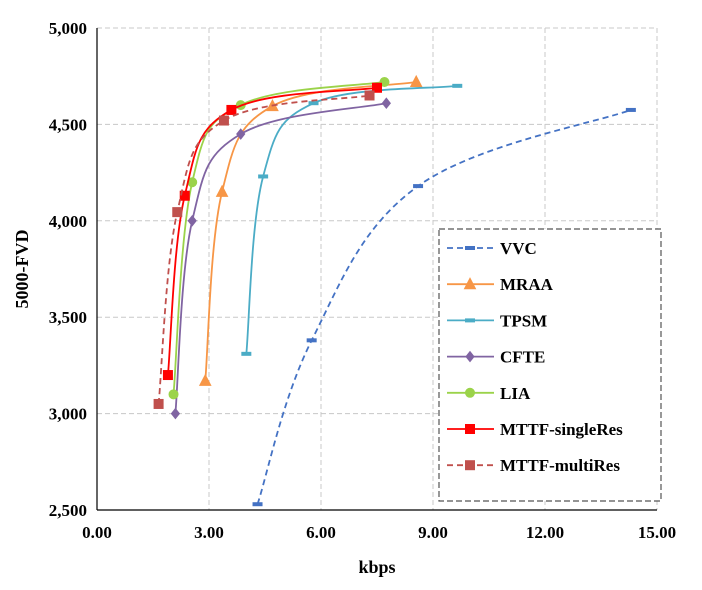  I want to click on x-tick-label: 6.00, so click(321, 532).